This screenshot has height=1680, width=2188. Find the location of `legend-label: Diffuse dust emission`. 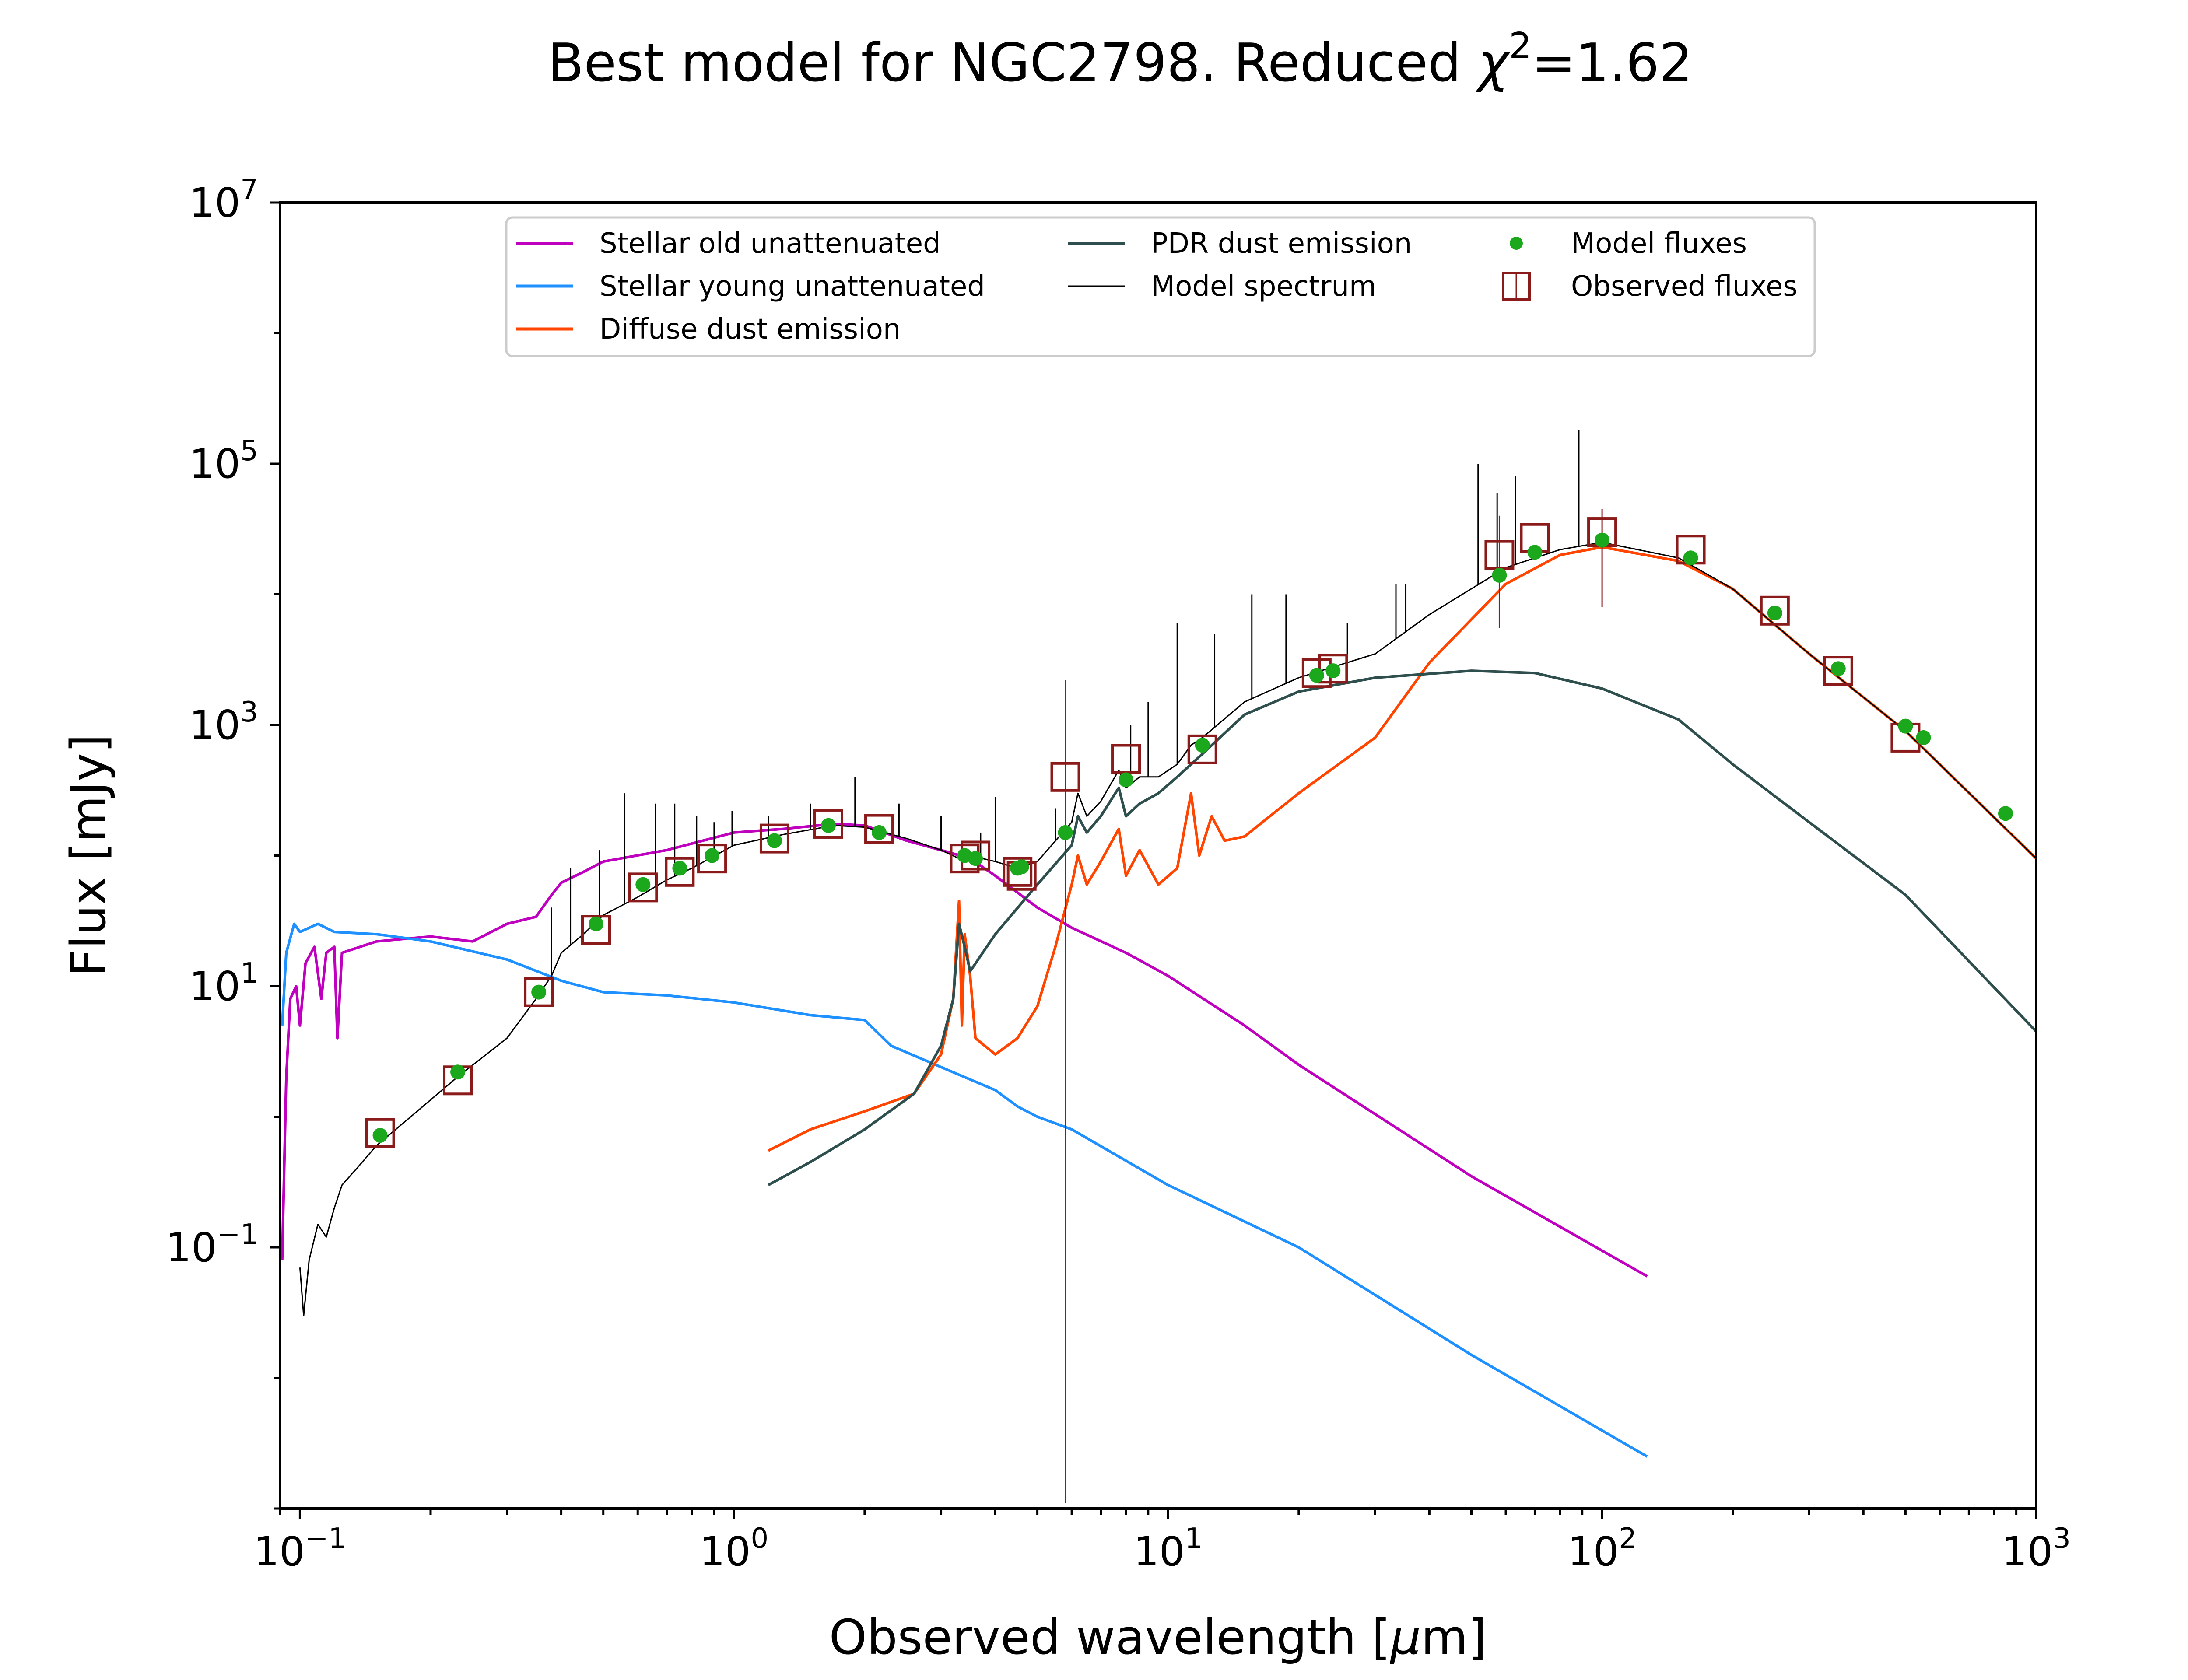

legend-label: Diffuse dust emission is located at coordinates (750, 329).